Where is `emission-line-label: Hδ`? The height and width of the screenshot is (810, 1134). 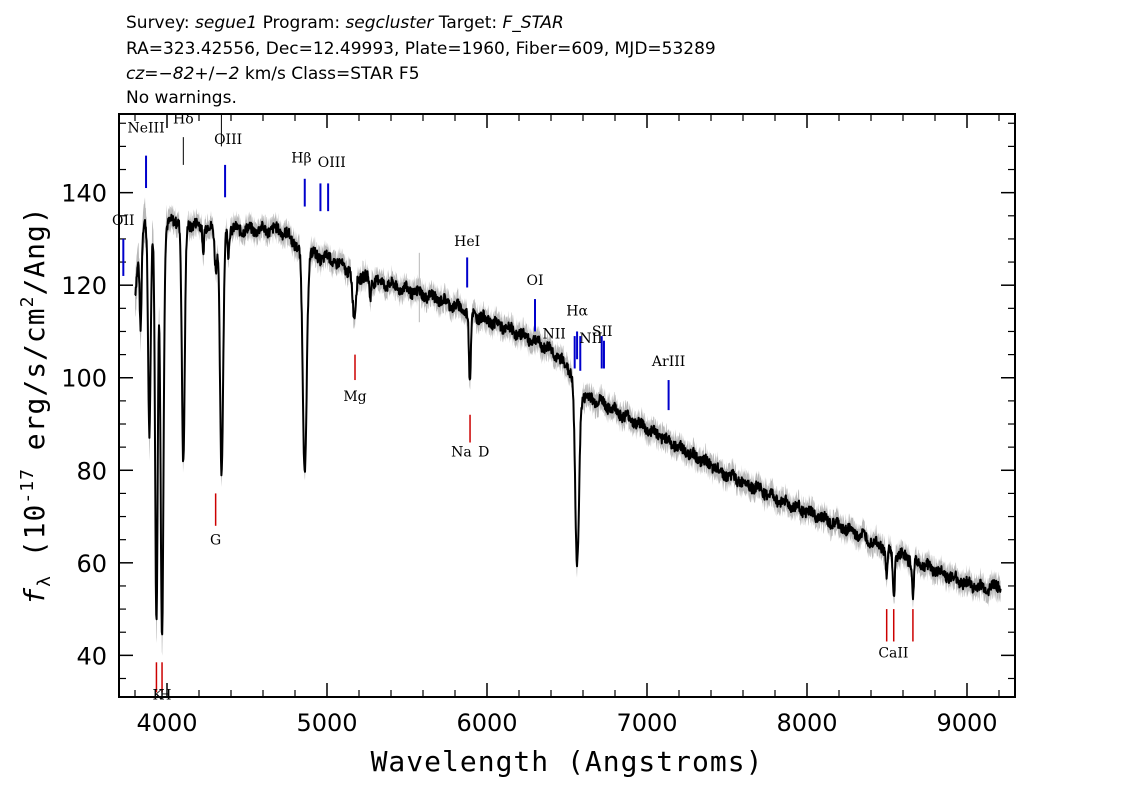
emission-line-label: Hδ is located at coordinates (183, 119).